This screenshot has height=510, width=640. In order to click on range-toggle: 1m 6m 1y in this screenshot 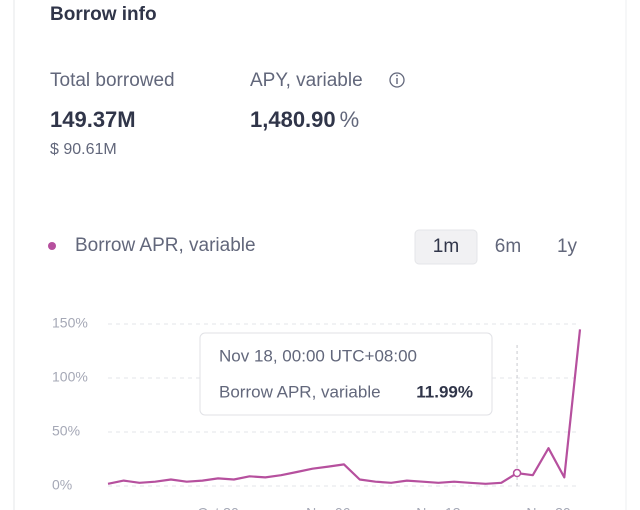, I will do `click(496, 247)`.